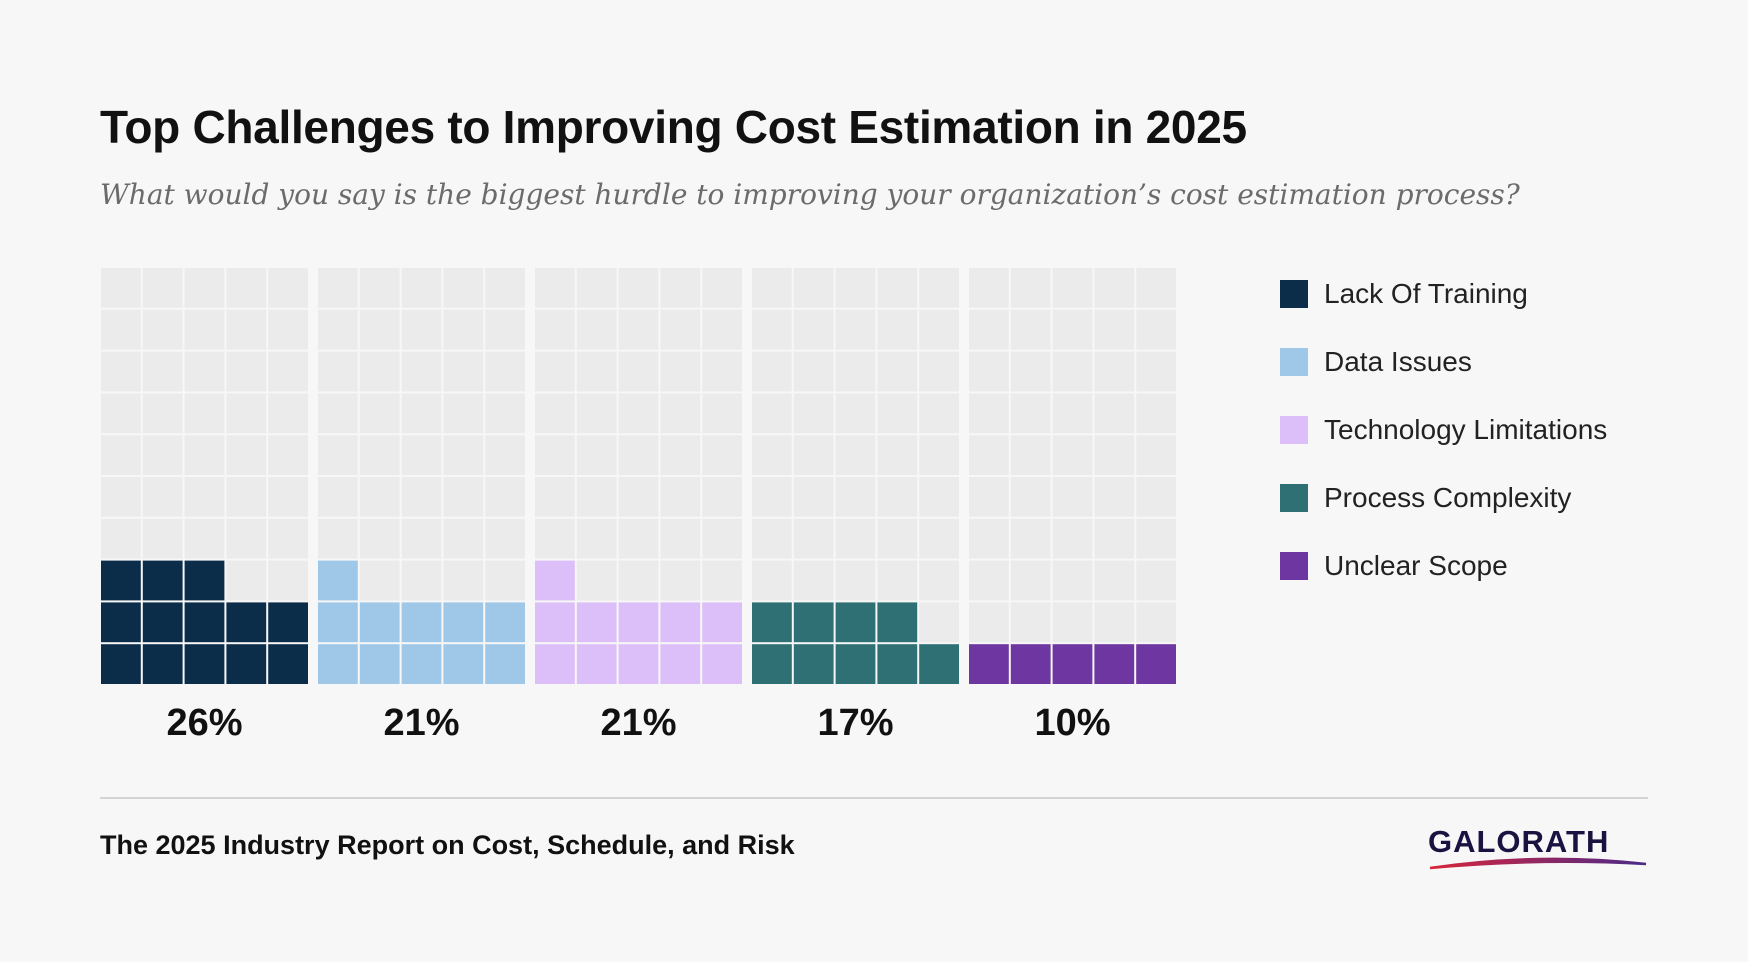 The width and height of the screenshot is (1748, 962). What do you see at coordinates (1416, 565) in the screenshot?
I see `legend-label: Unclear Scope` at bounding box center [1416, 565].